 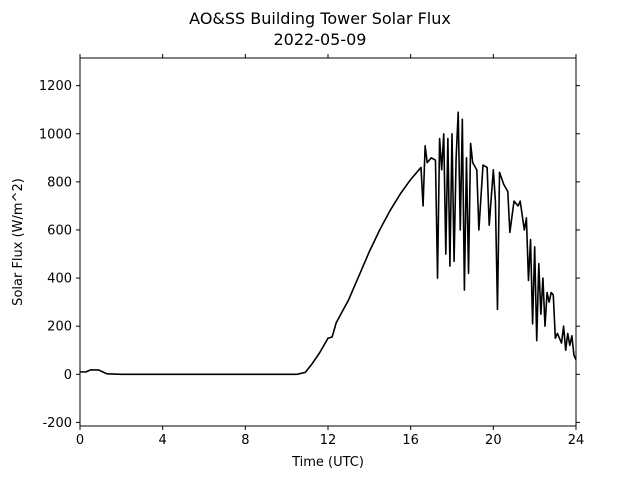 What do you see at coordinates (55, 86) in the screenshot?
I see `y-tick-label: 1200` at bounding box center [55, 86].